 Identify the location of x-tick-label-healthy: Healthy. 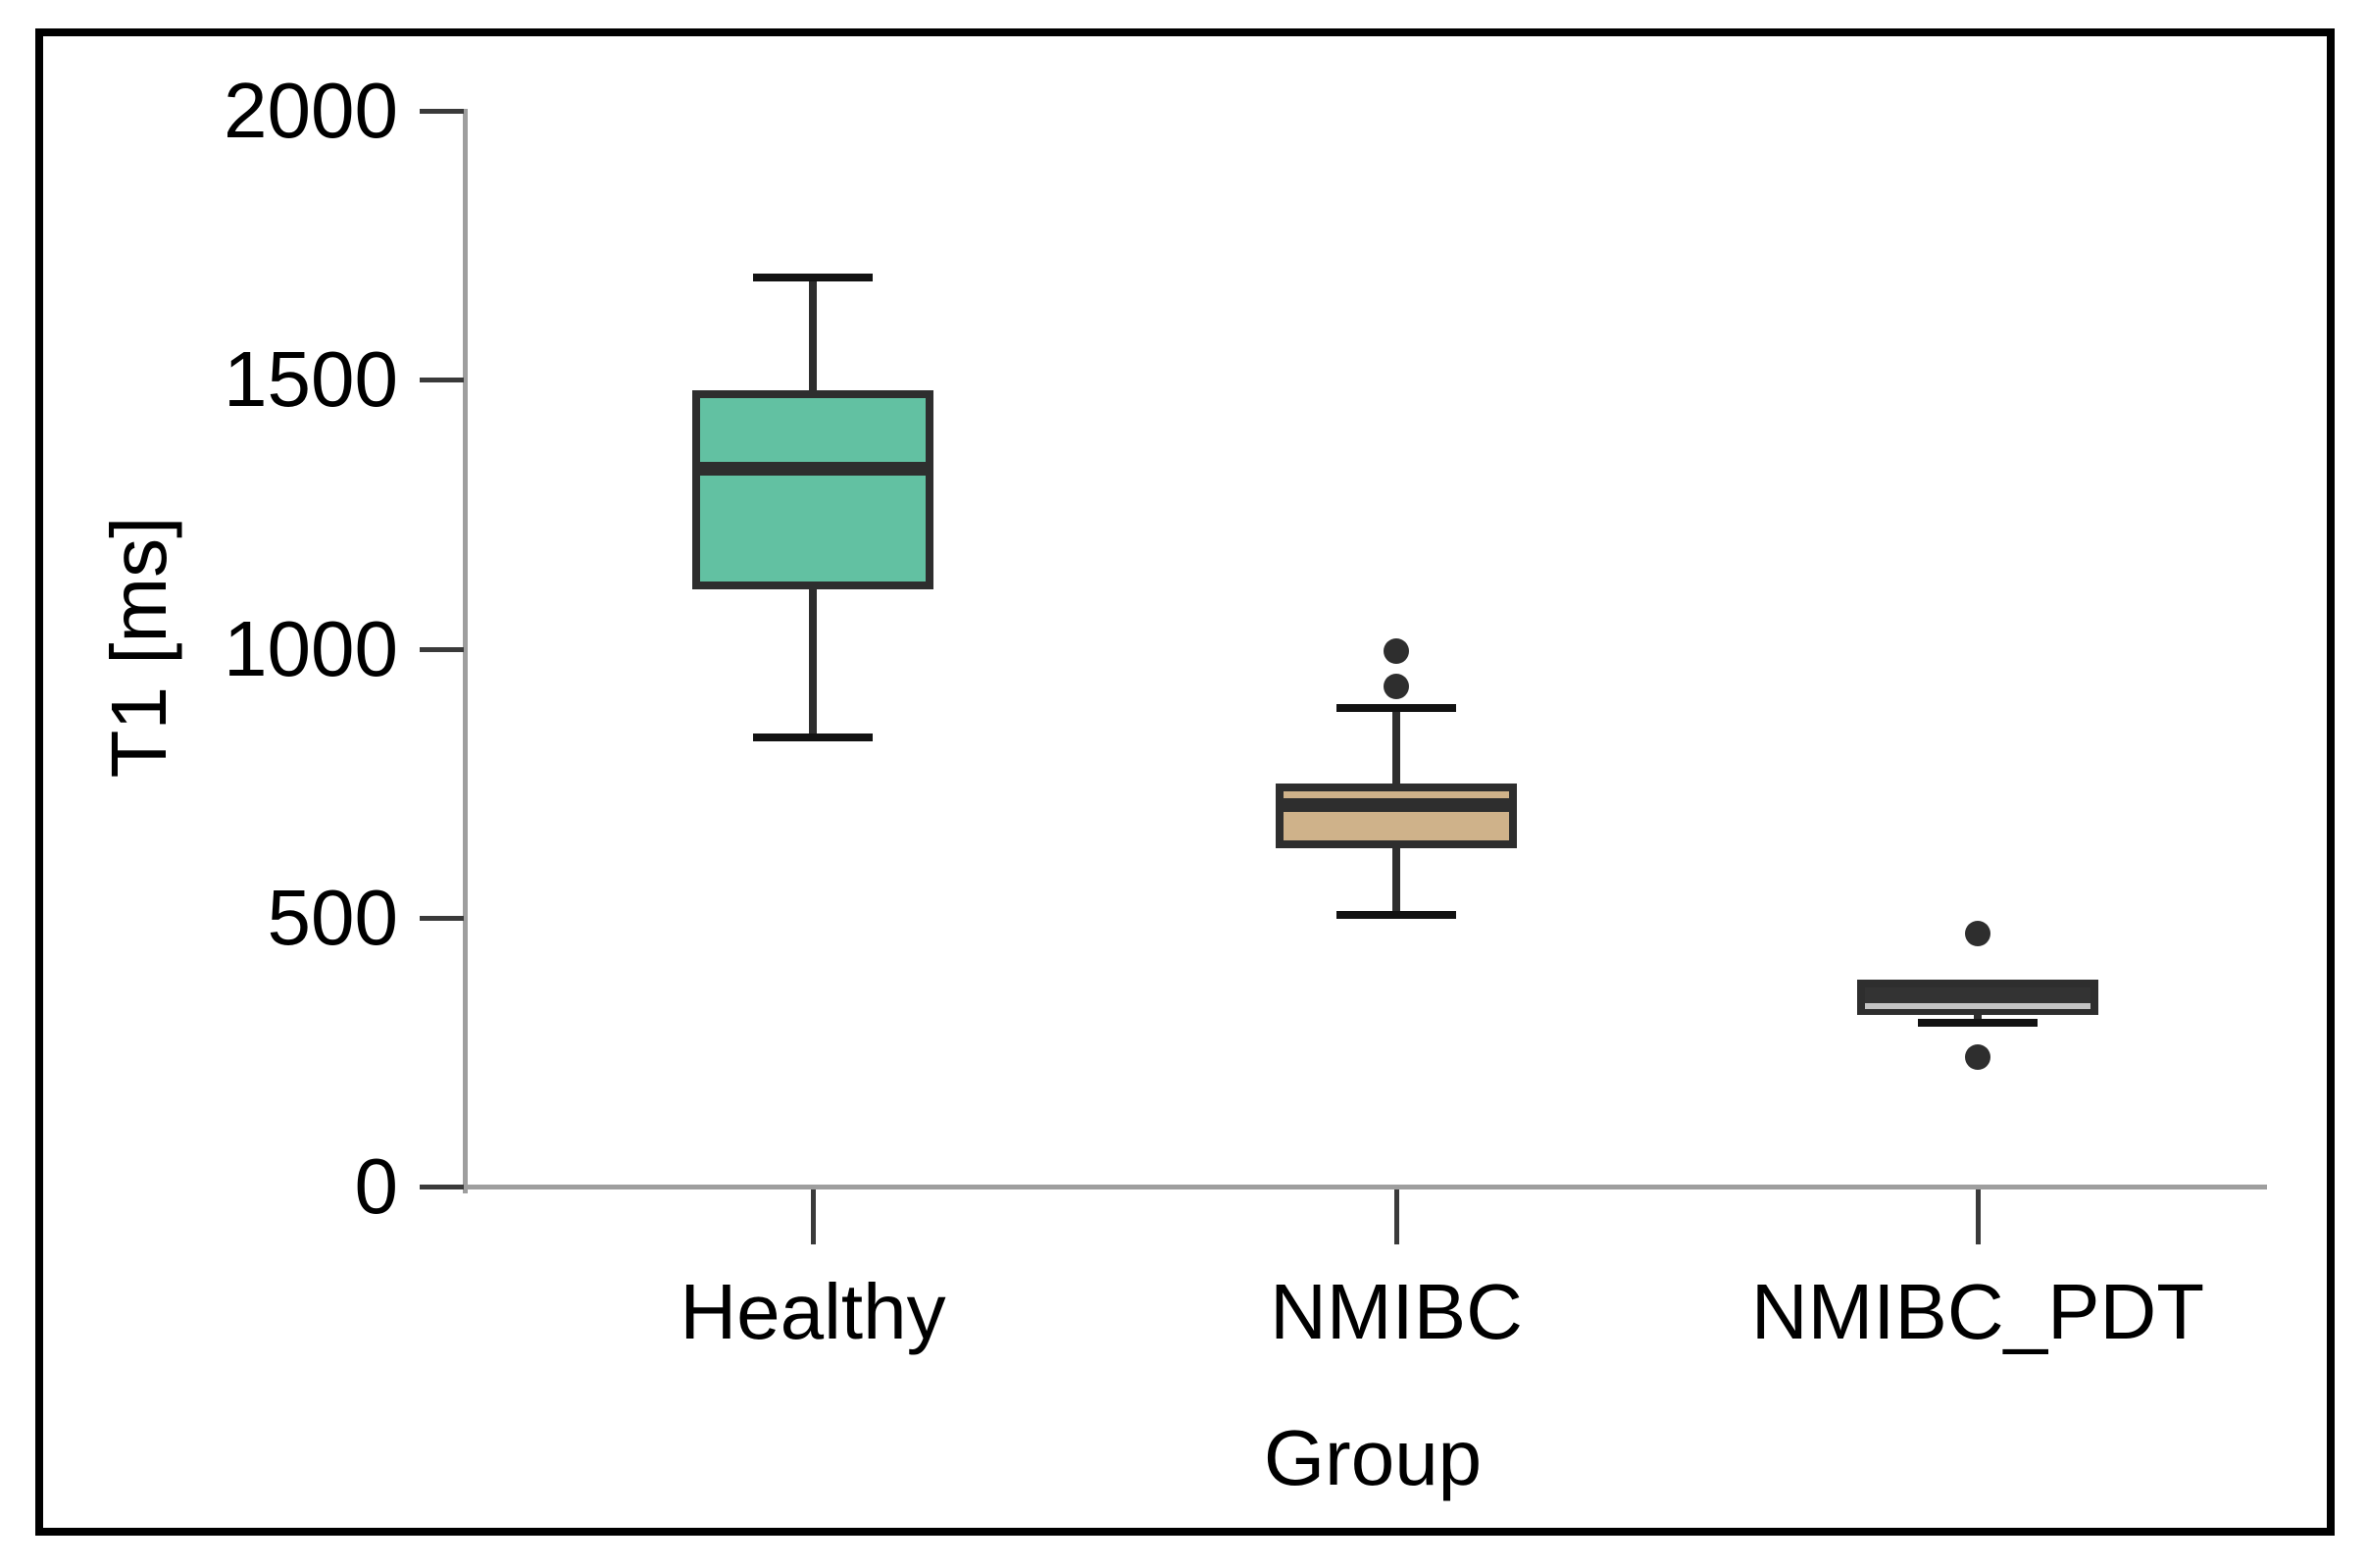
(813, 1311).